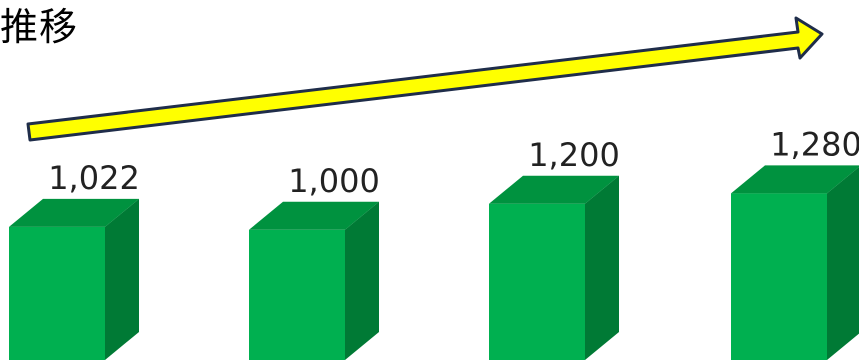 This screenshot has width=859, height=360. I want to click on data-label-2: 1,000, so click(334, 181).